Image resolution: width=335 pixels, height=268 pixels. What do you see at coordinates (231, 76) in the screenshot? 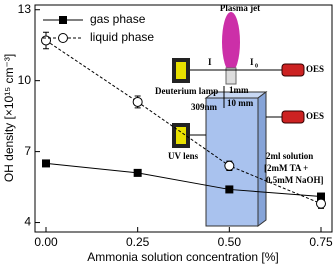
I see `nozzle` at bounding box center [231, 76].